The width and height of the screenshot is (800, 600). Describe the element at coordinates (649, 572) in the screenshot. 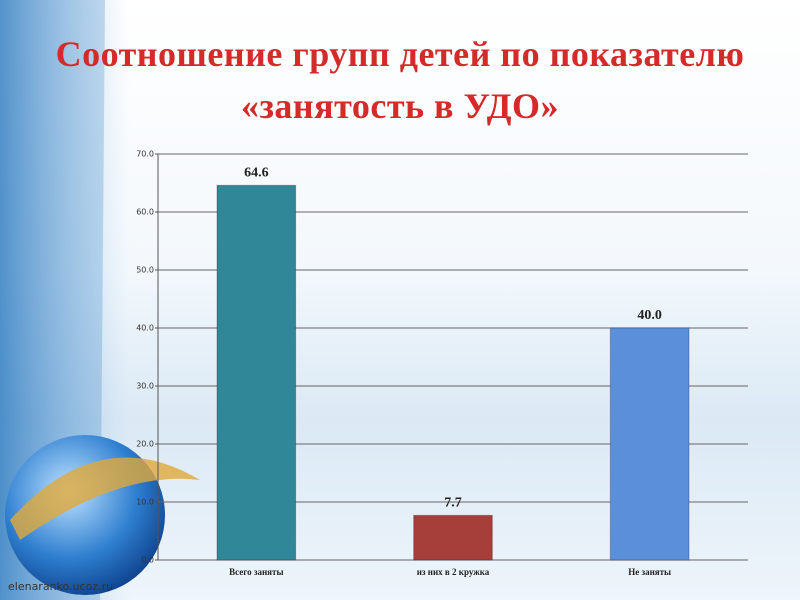

I see `x-tick-label: Не заняты` at that location.